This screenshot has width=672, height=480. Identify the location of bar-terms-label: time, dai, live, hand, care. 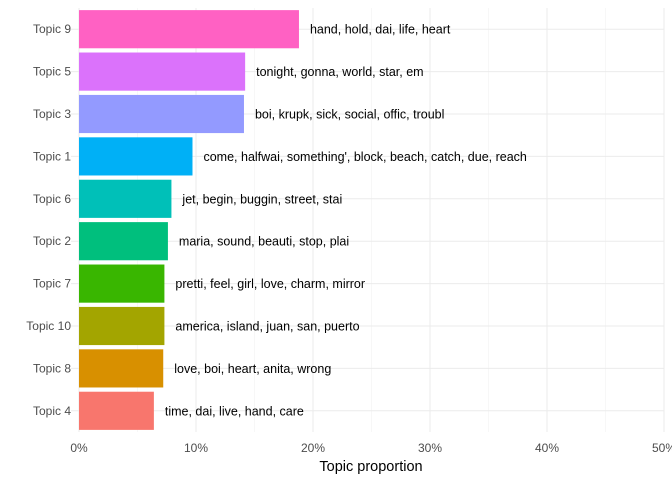
(234, 411).